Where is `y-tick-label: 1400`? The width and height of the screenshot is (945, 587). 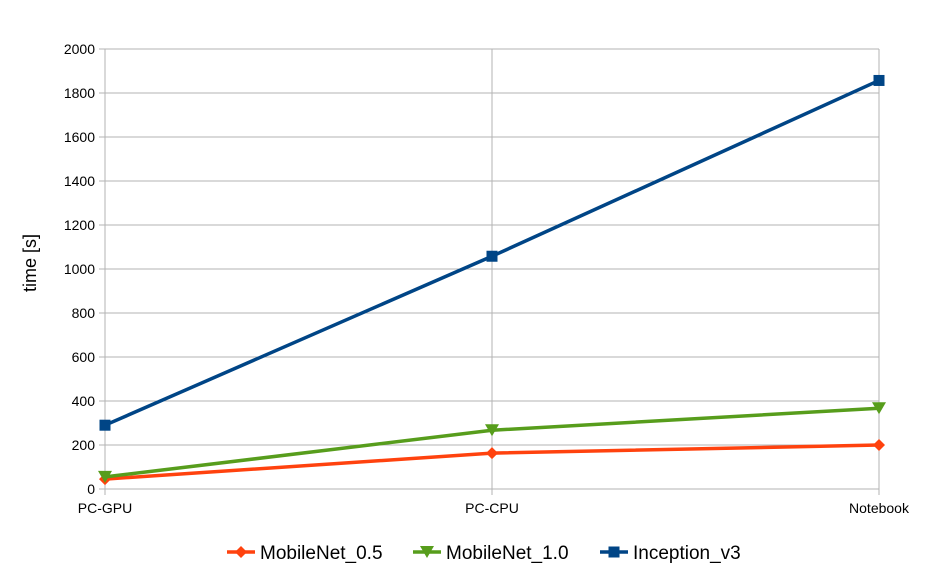
y-tick-label: 1400 is located at coordinates (79, 181).